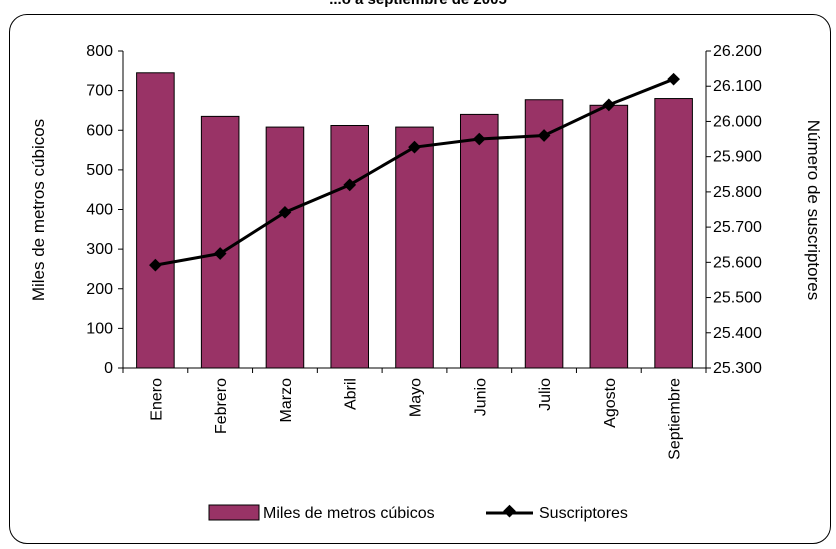 The image size is (836, 549). What do you see at coordinates (99, 210) in the screenshot?
I see `left-tick-label: 400` at bounding box center [99, 210].